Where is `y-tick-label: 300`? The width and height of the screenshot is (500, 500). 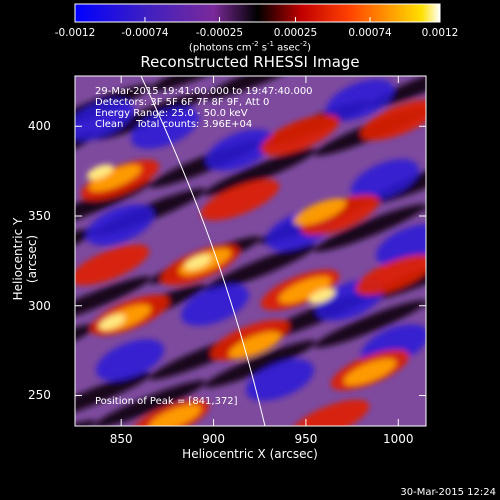
y-tick-label: 300 is located at coordinates (39, 305).